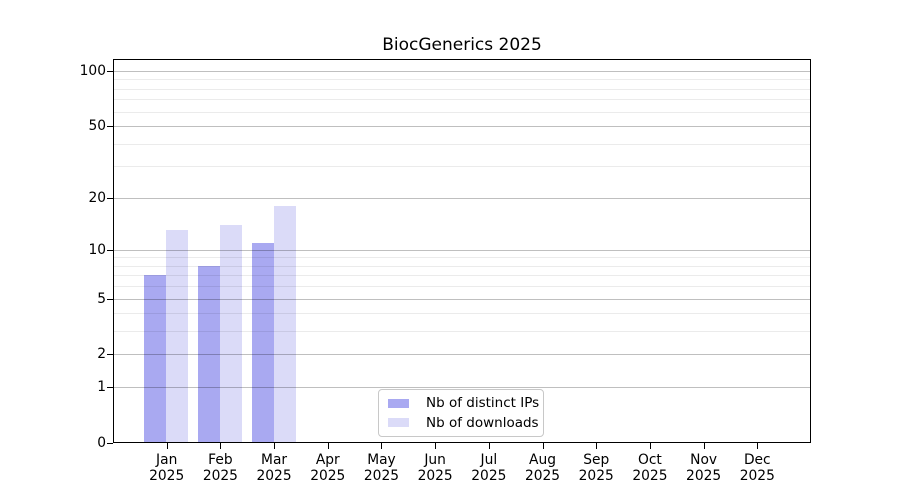 Image resolution: width=900 pixels, height=500 pixels. I want to click on x-tick-label: Jan 2025, so click(167, 468).